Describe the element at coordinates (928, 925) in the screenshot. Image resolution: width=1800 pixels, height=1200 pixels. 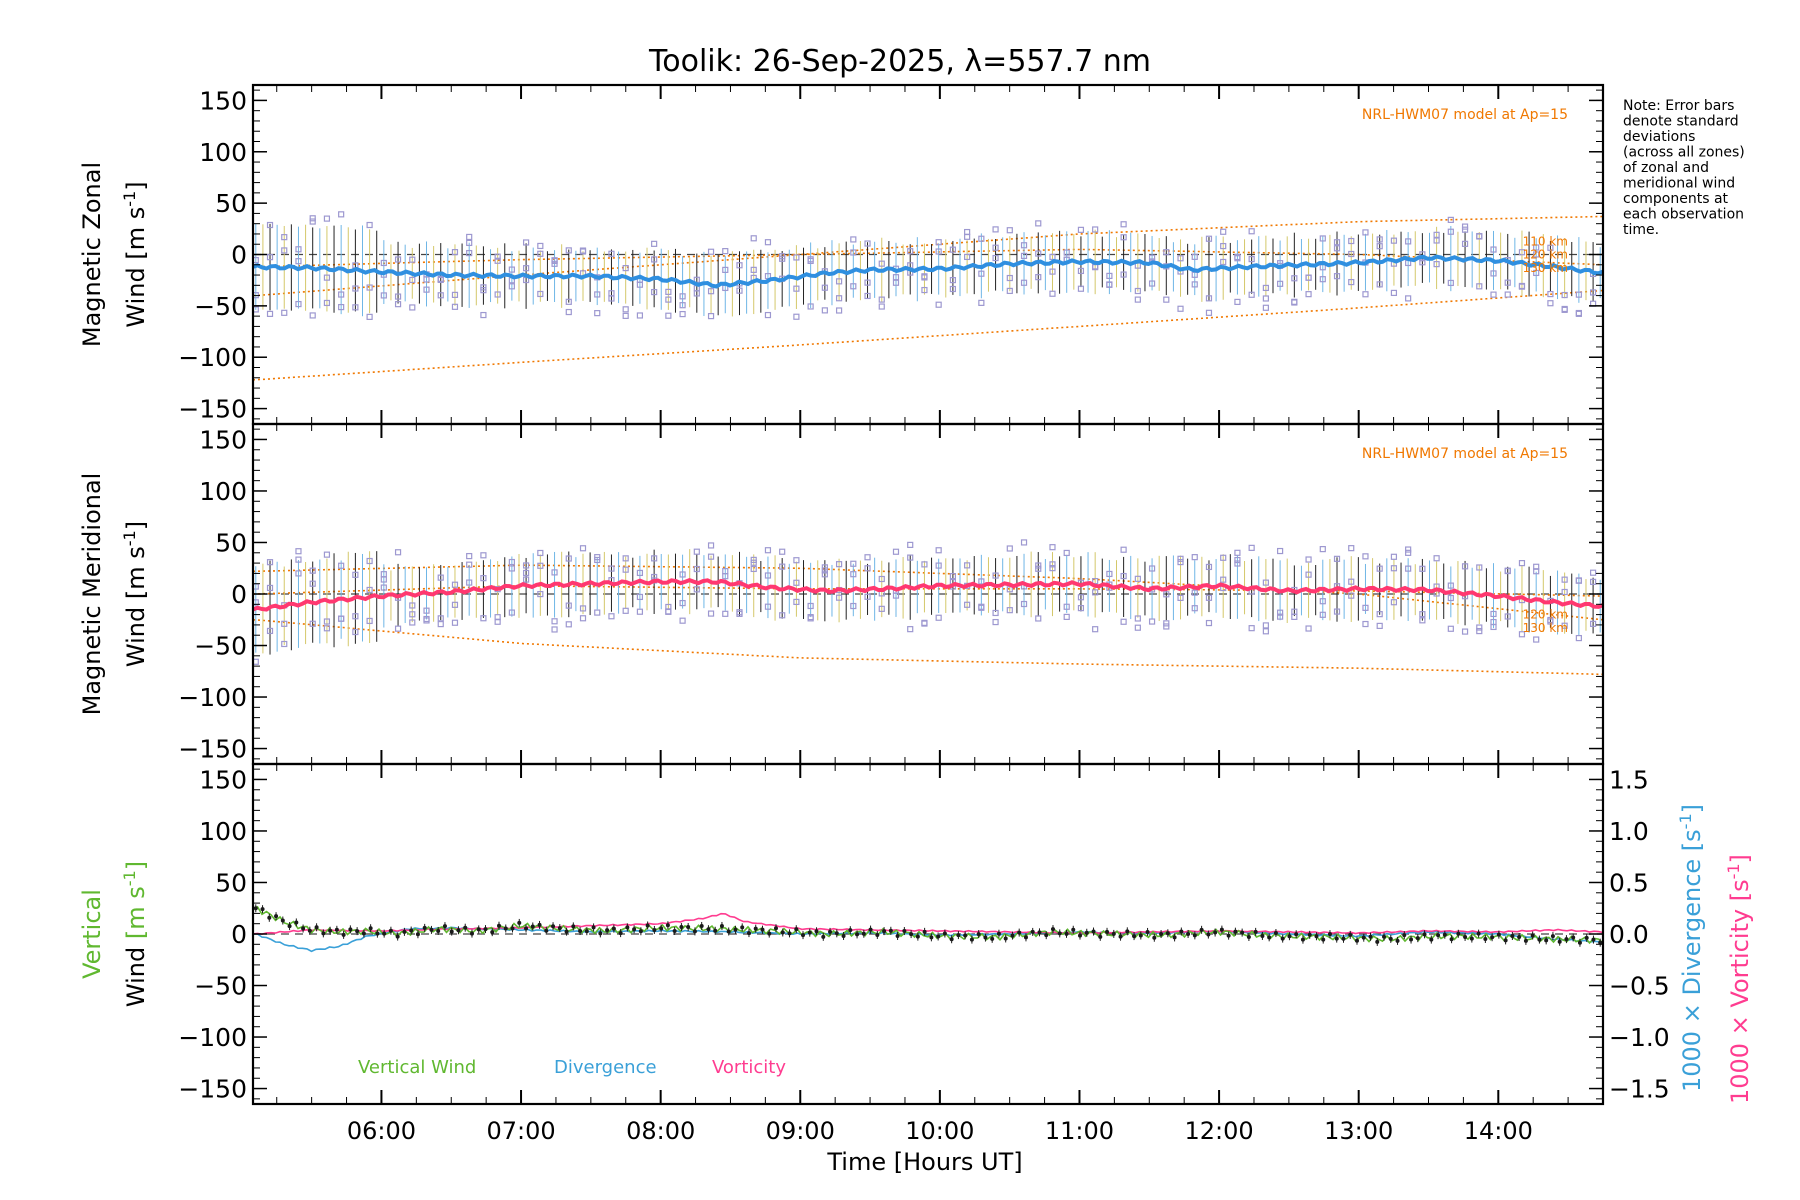
I see `vertical-wind-line` at that location.